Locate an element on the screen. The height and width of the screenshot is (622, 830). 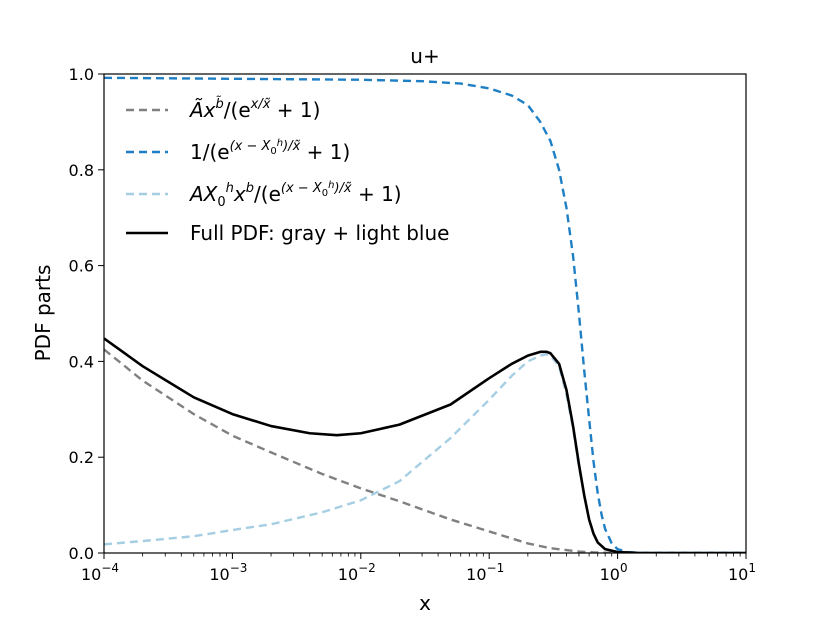
y-tick-label: 1.0 is located at coordinates (81, 74).